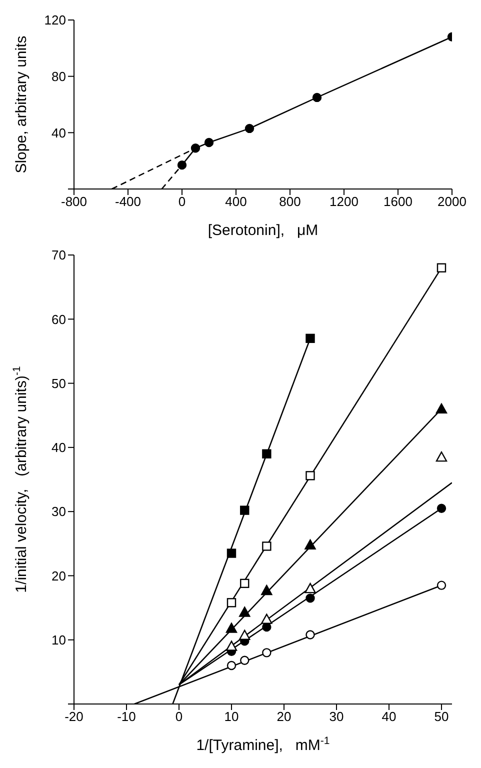  I want to click on y-tick-label: 80, so click(59, 76).